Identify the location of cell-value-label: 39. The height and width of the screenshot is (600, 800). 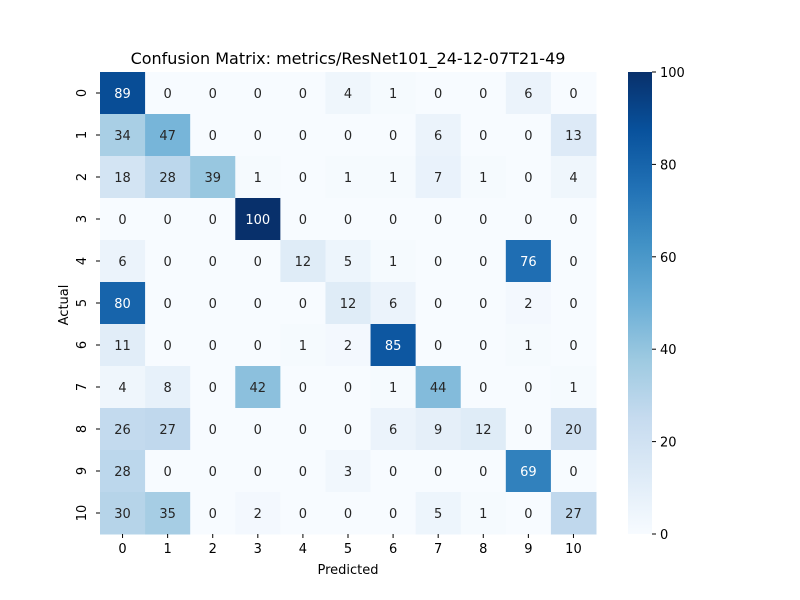
(212, 178).